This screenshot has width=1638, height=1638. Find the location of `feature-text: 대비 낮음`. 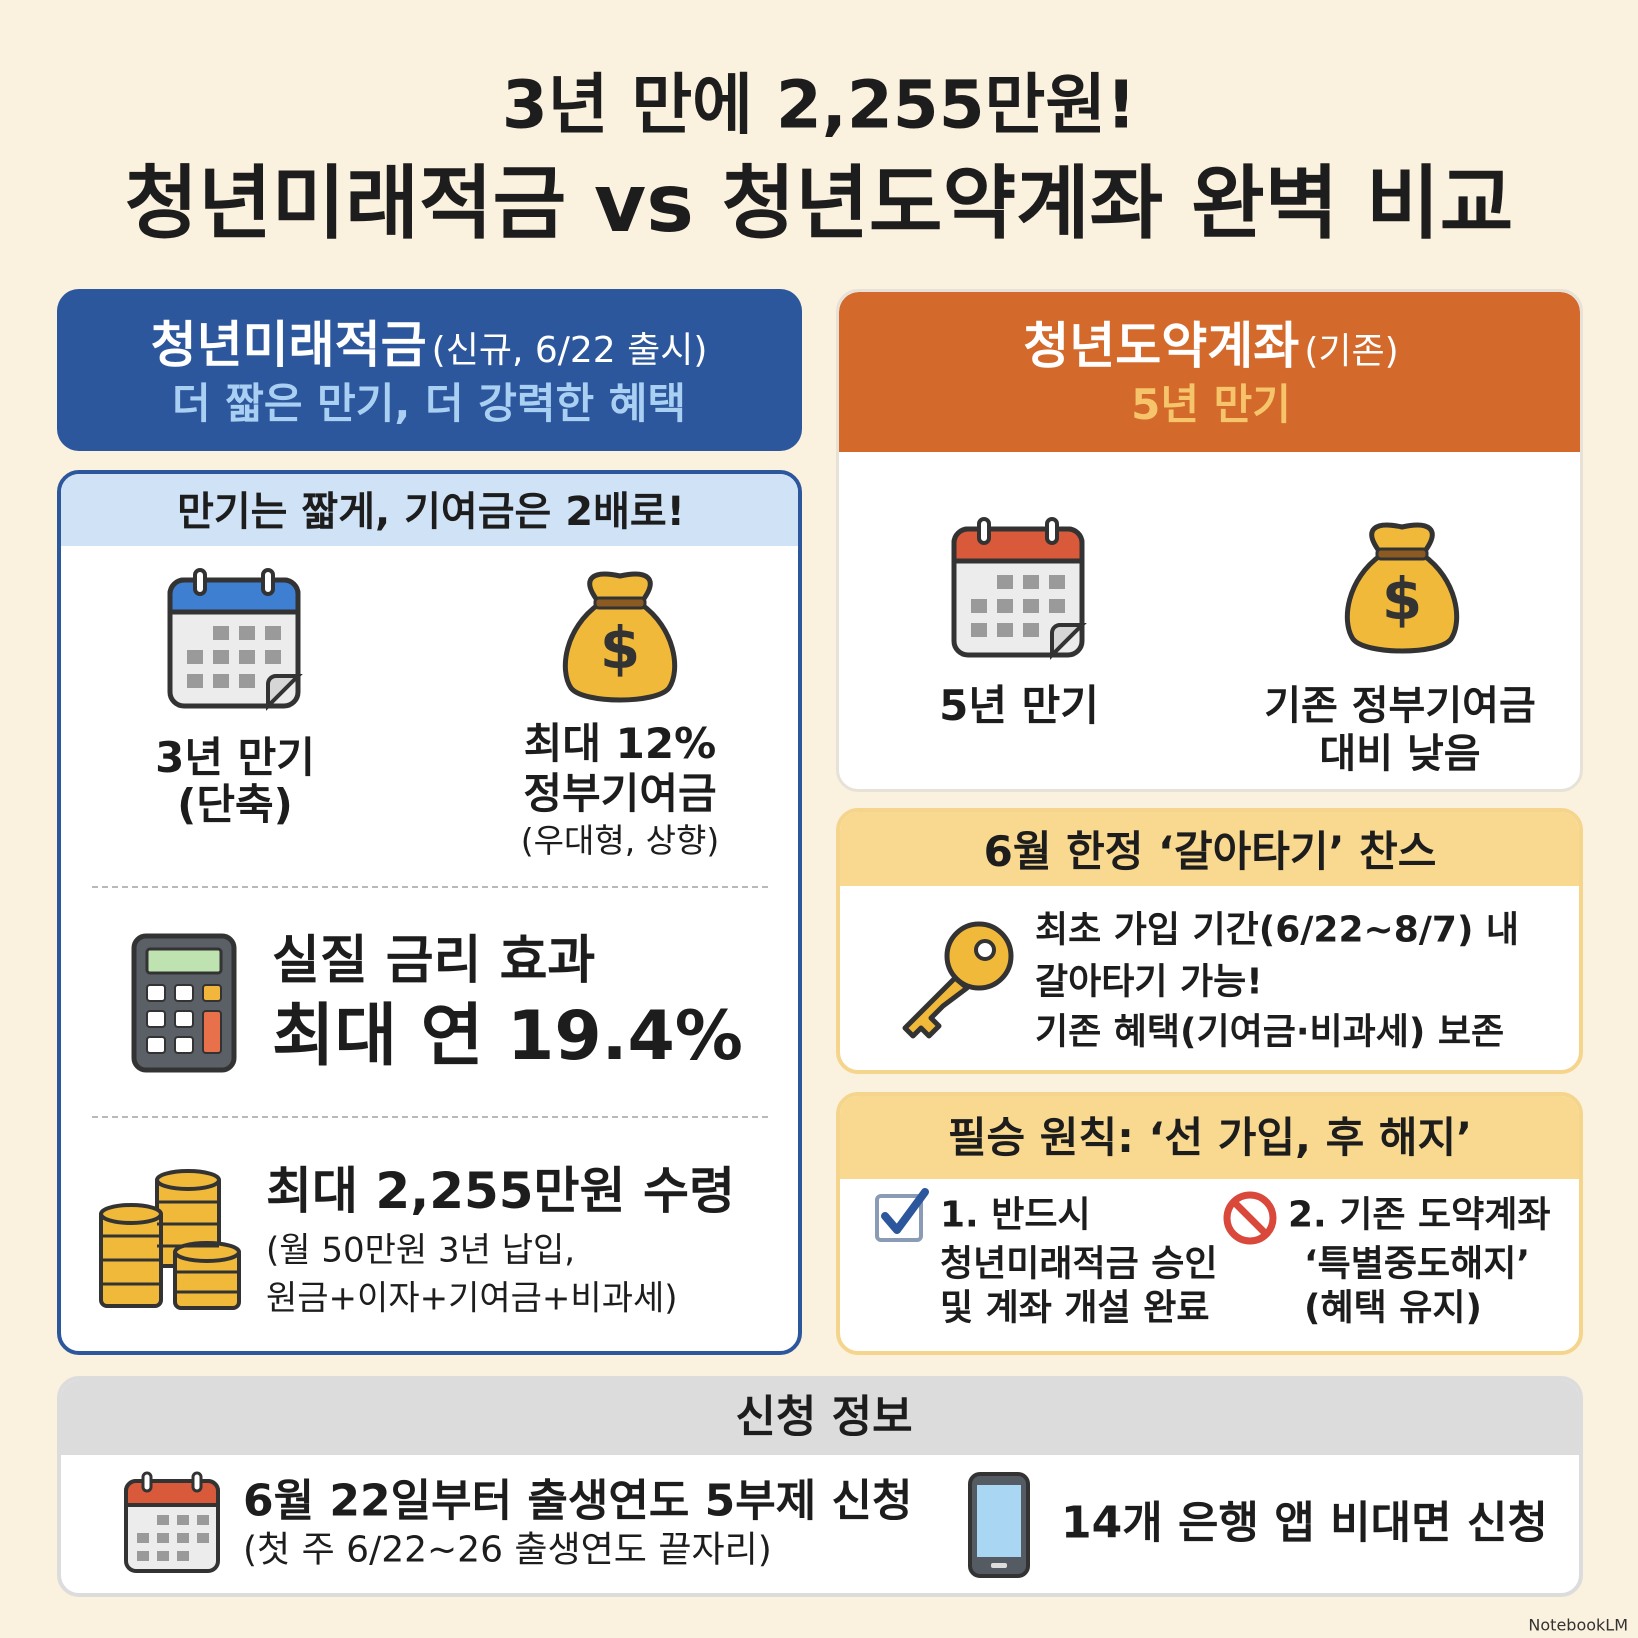

feature-text: 대비 낮음 is located at coordinates (1400, 754).